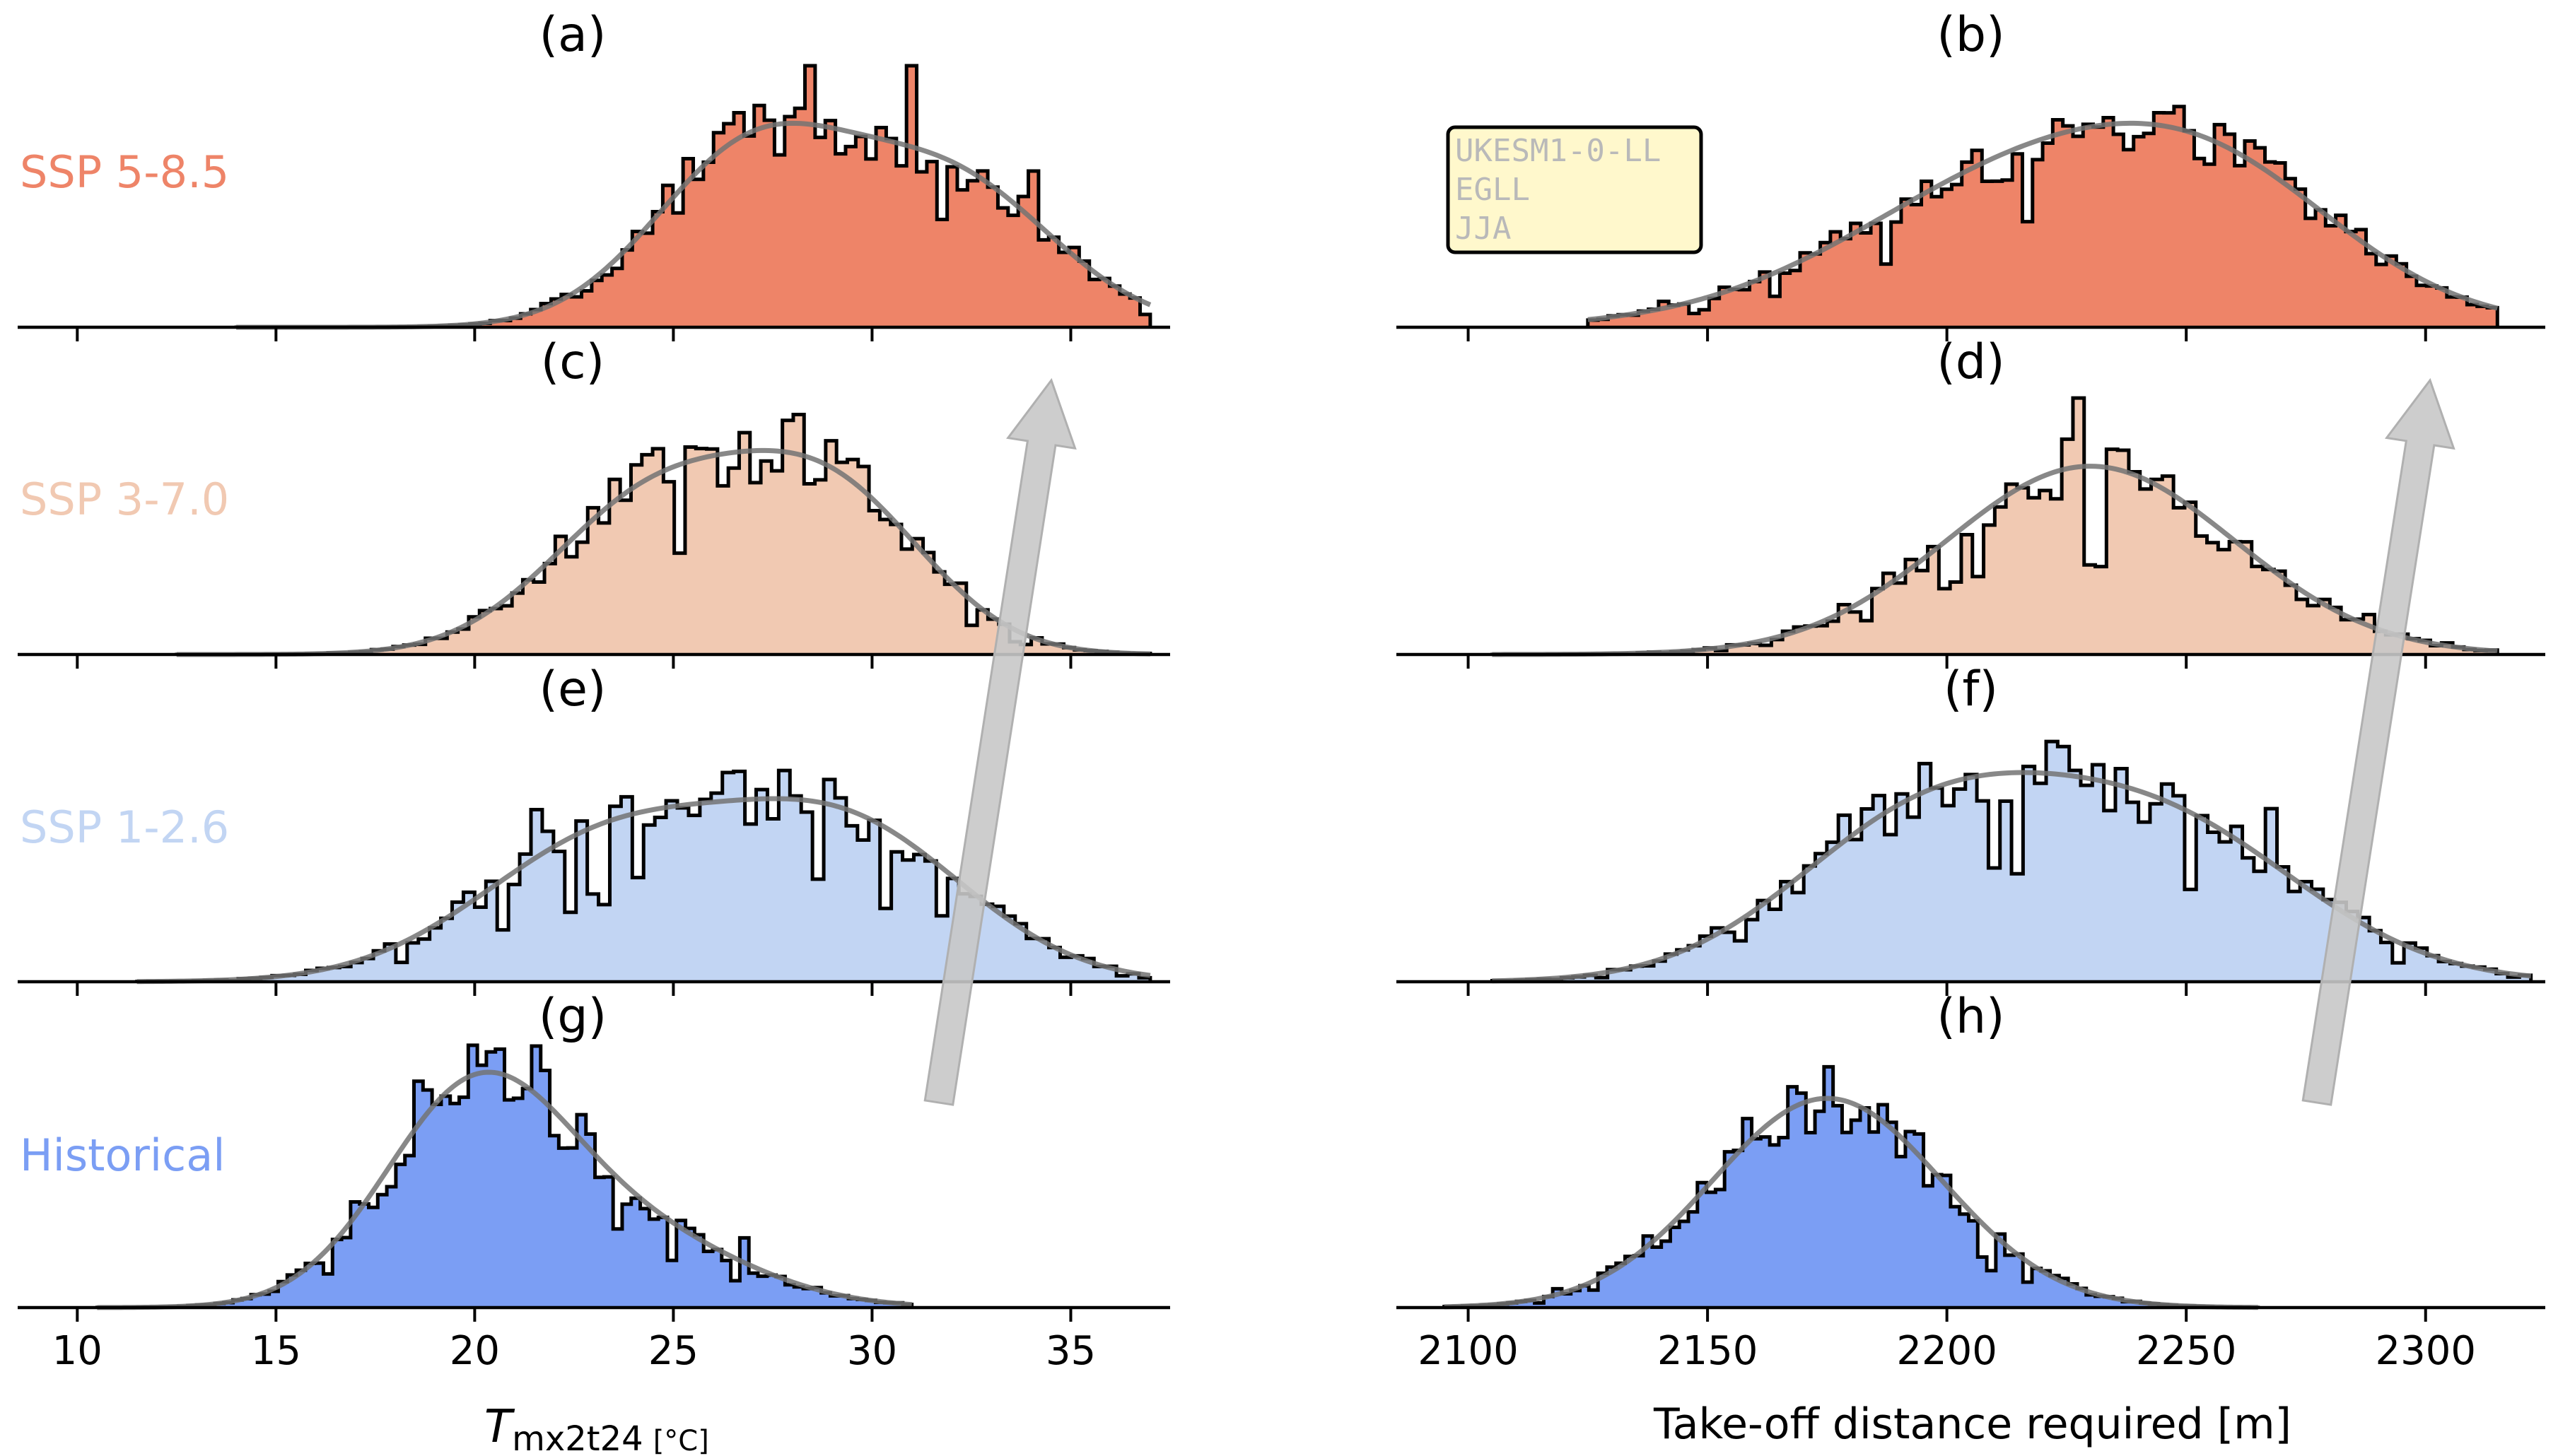  What do you see at coordinates (77, 1351) in the screenshot?
I see `x-tick-label: 10` at bounding box center [77, 1351].